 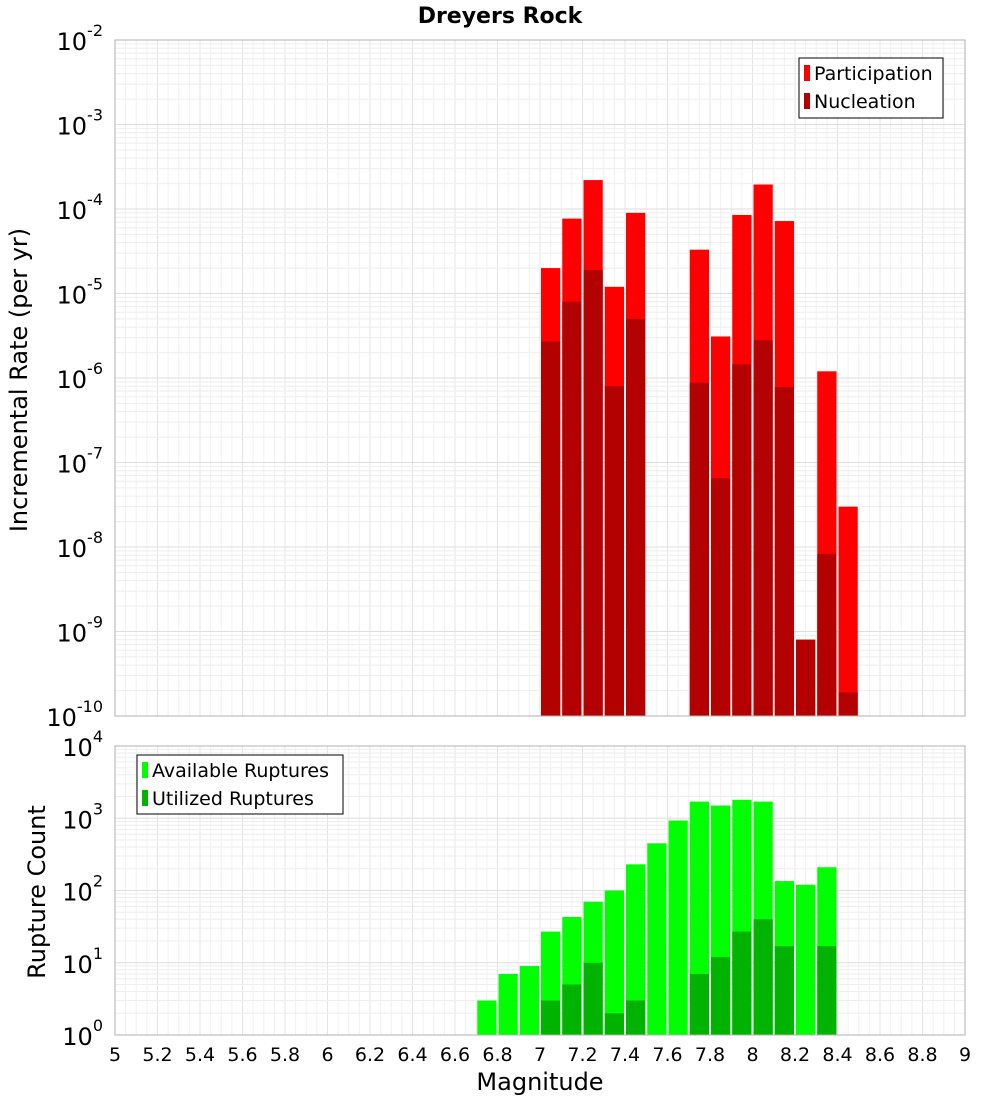 What do you see at coordinates (115, 1055) in the screenshot?
I see `x-tick-label: 5` at bounding box center [115, 1055].